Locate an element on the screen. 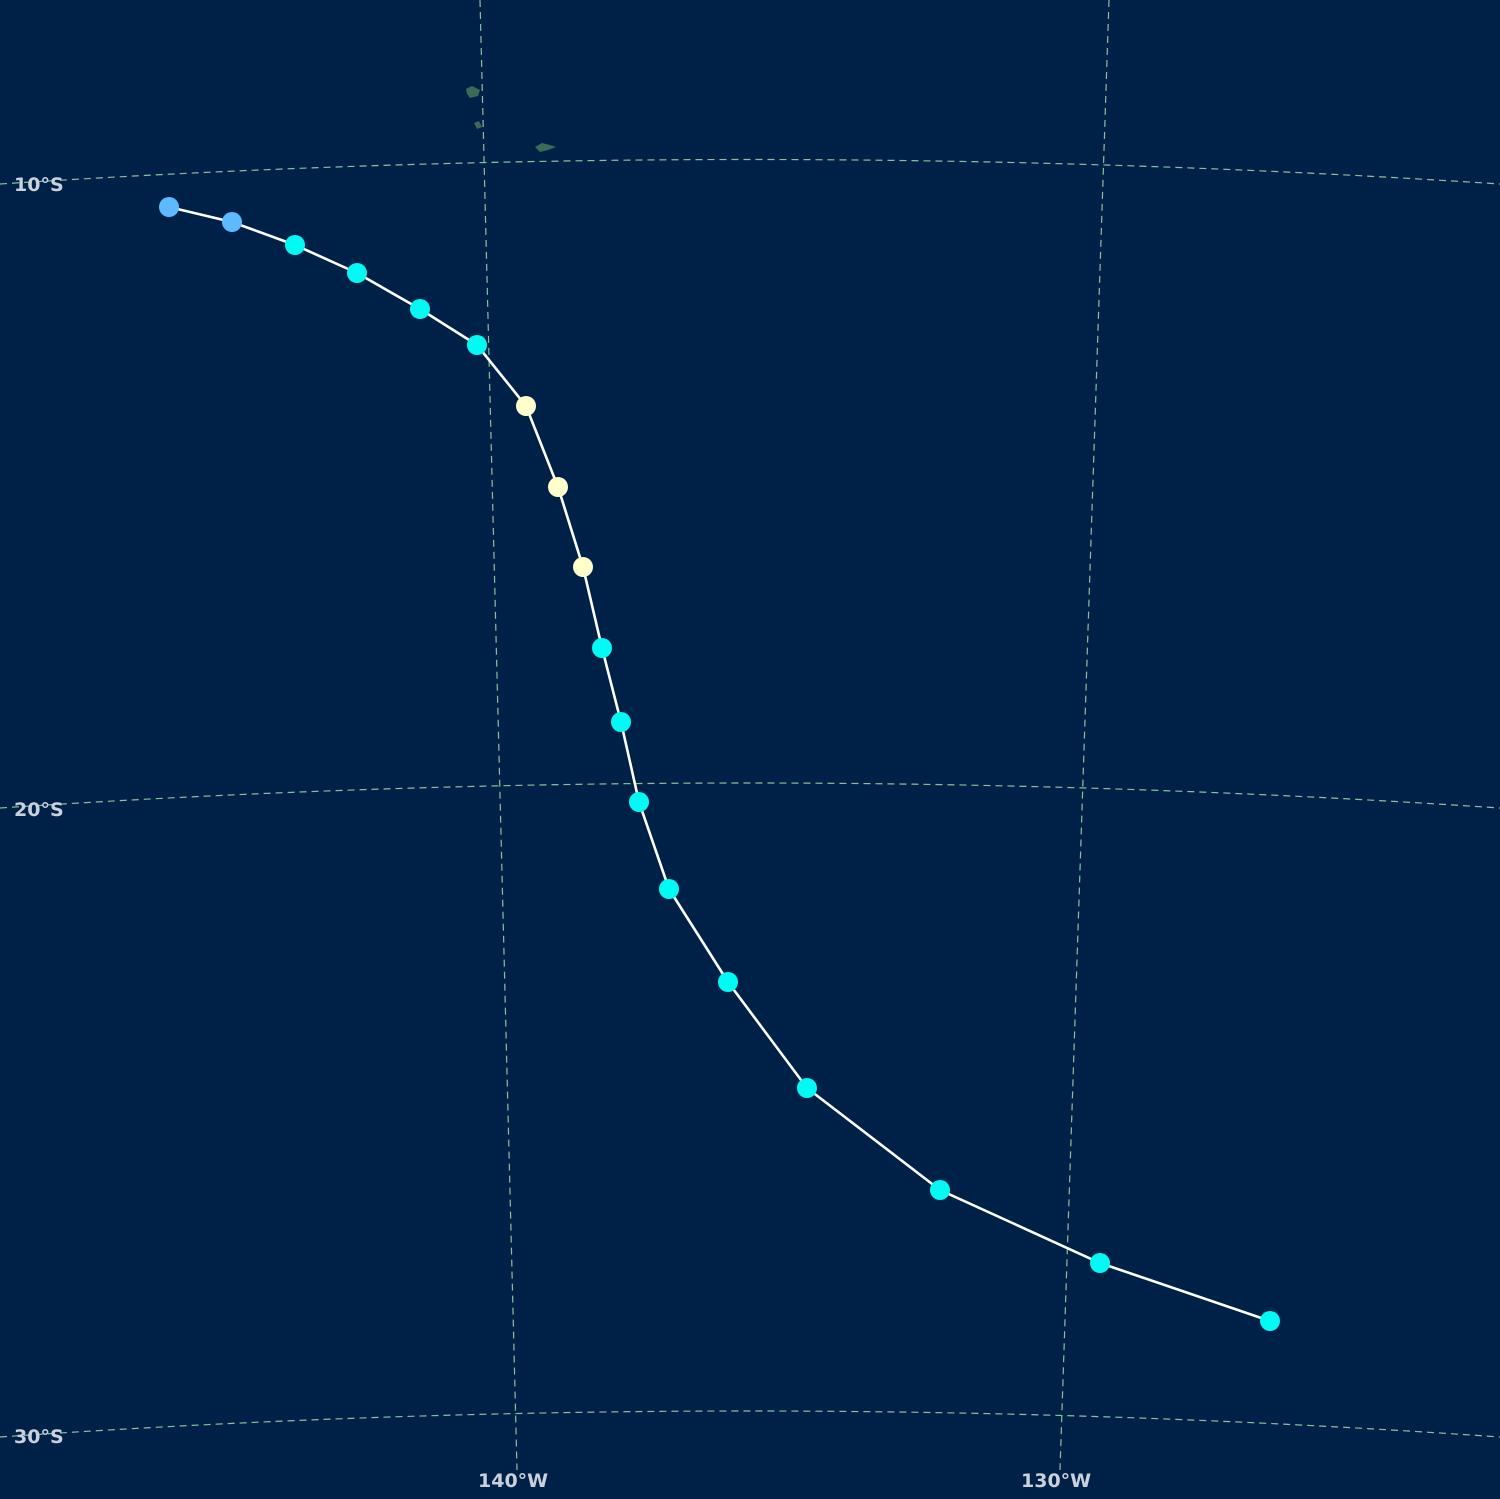 The height and width of the screenshot is (1499, 1500). longitude-line-130w is located at coordinates (1084, 735).